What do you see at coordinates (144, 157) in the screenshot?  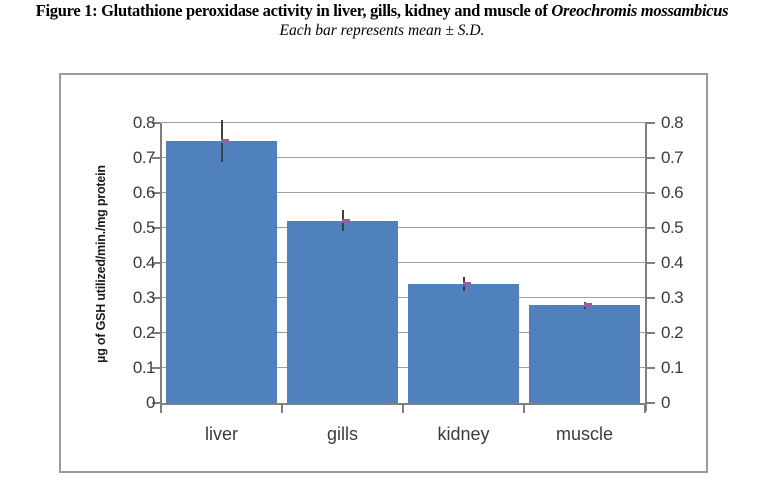 I see `y-tick-label-left: 0.7` at bounding box center [144, 157].